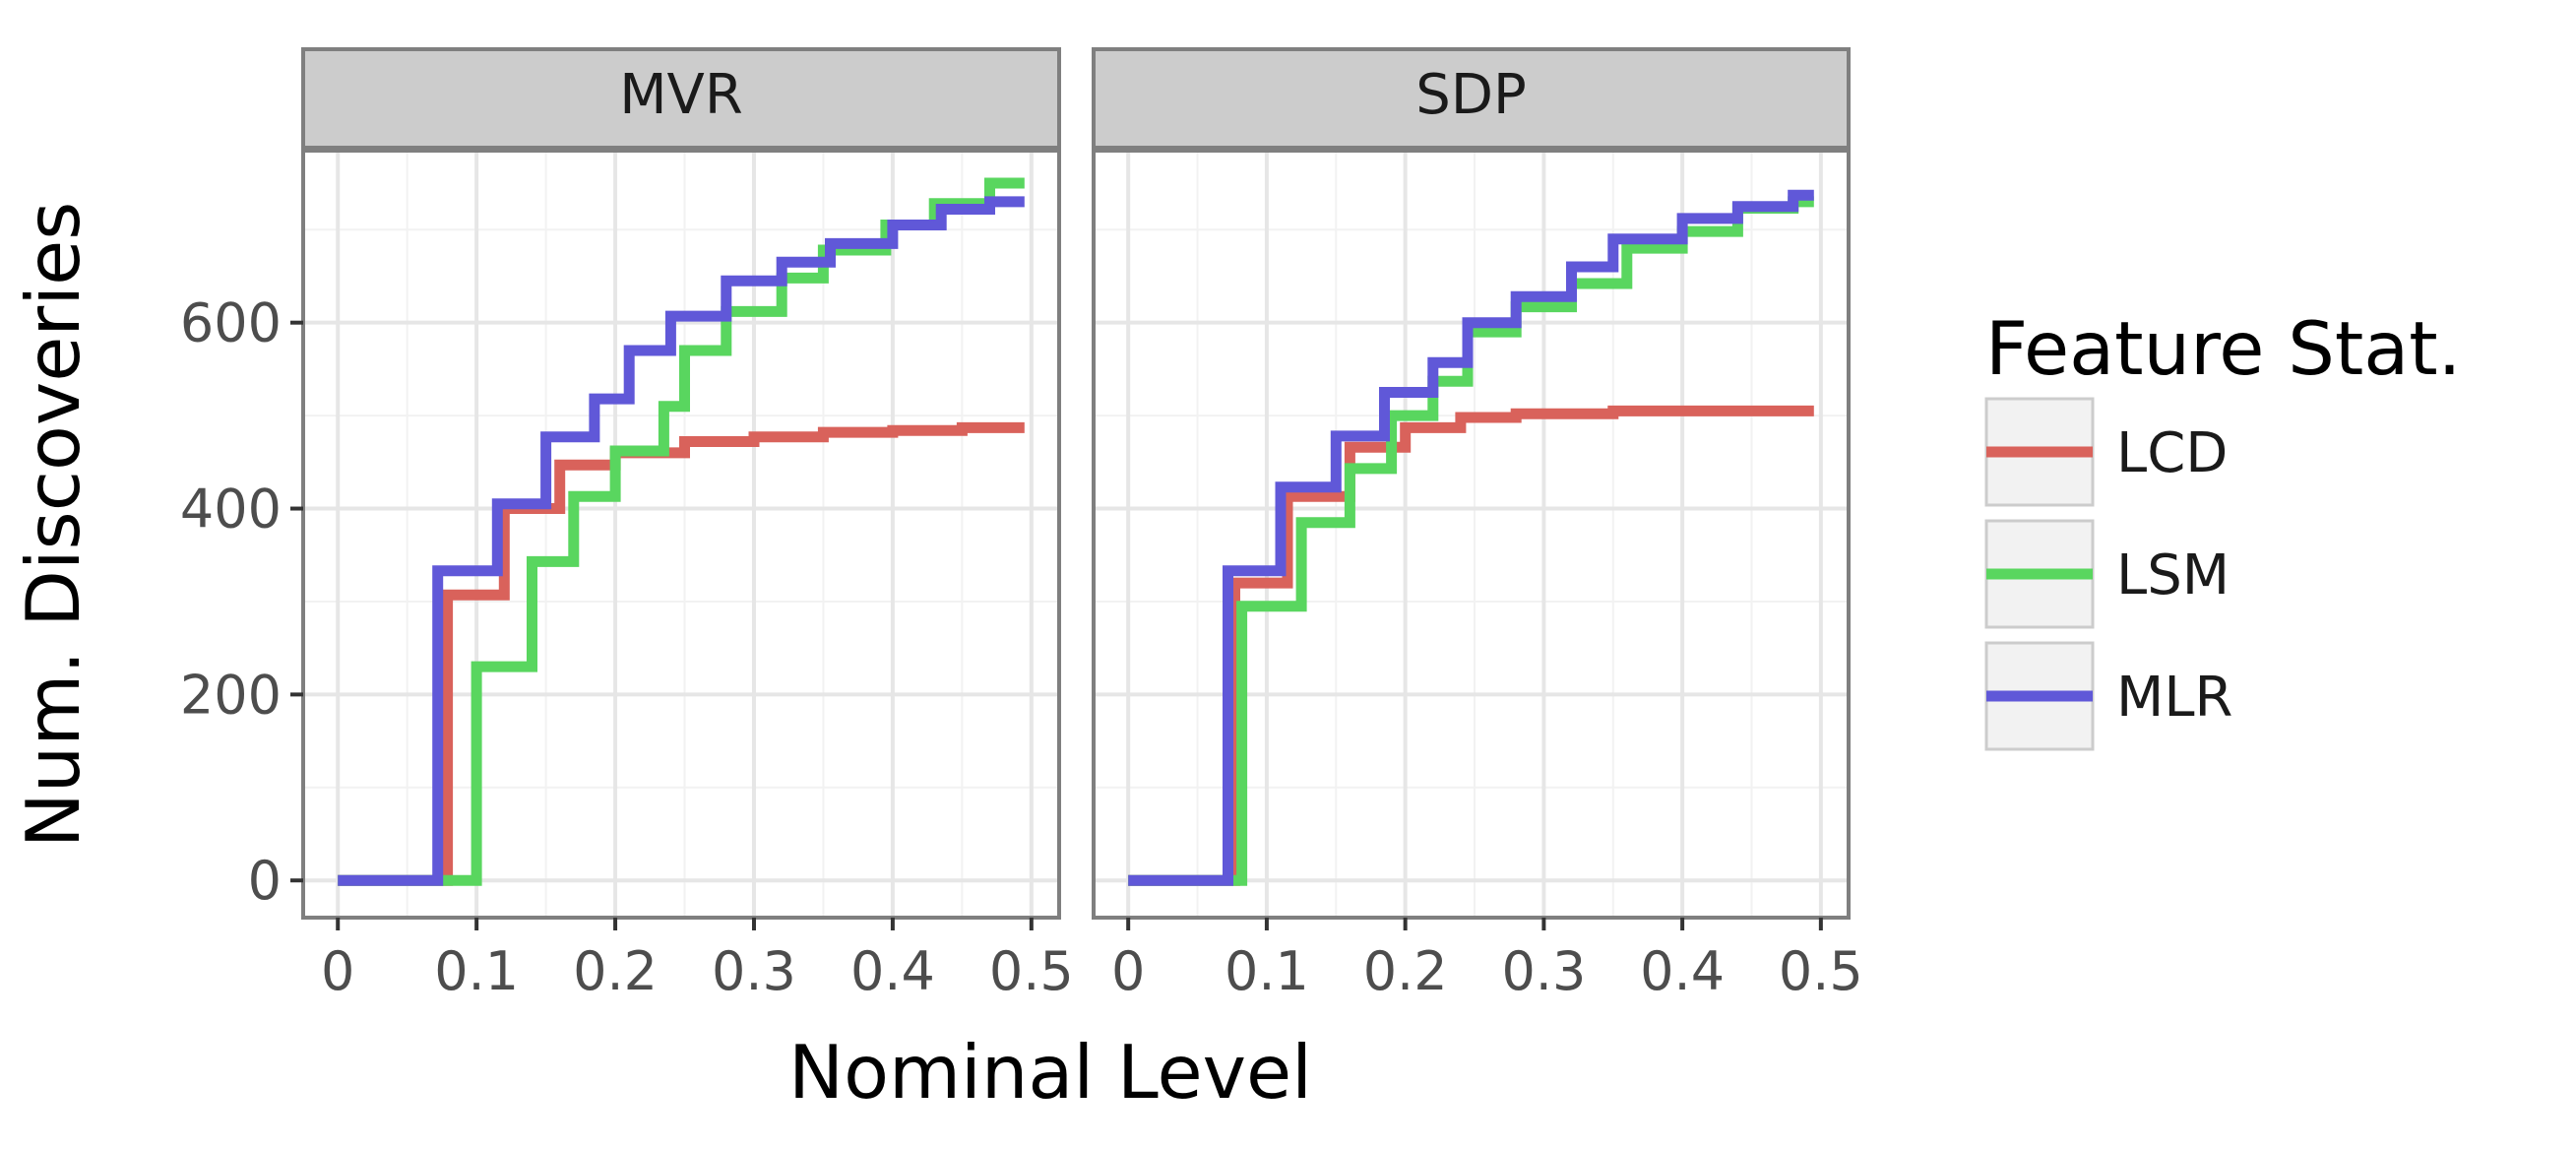 This screenshot has width=2576, height=1149. Describe the element at coordinates (265, 881) in the screenshot. I see `y-tick-label: 0` at that location.